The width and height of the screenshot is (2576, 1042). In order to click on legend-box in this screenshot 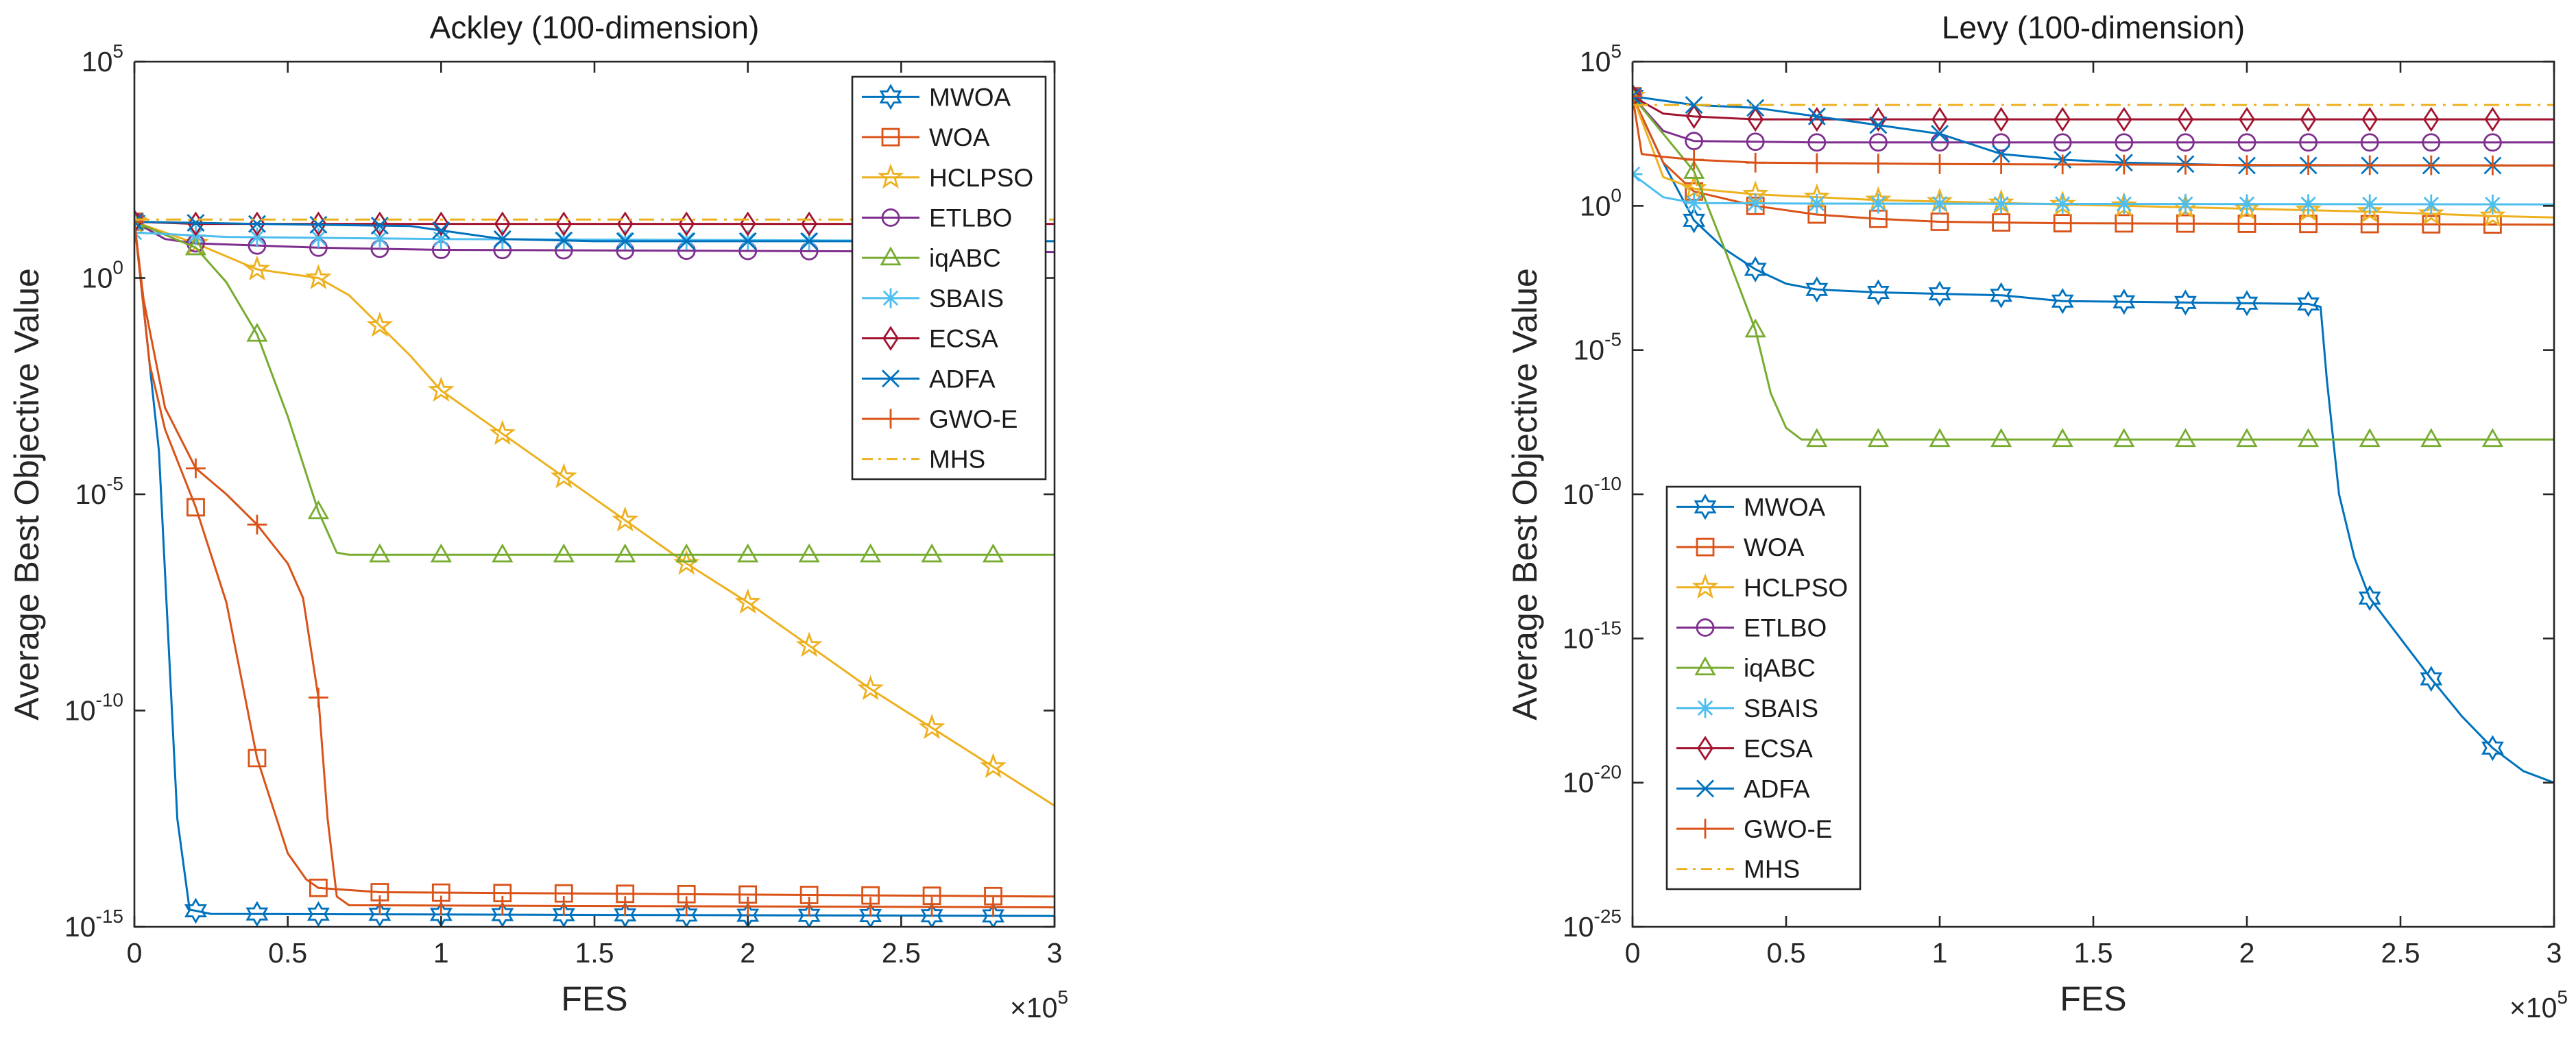, I will do `click(1764, 687)`.